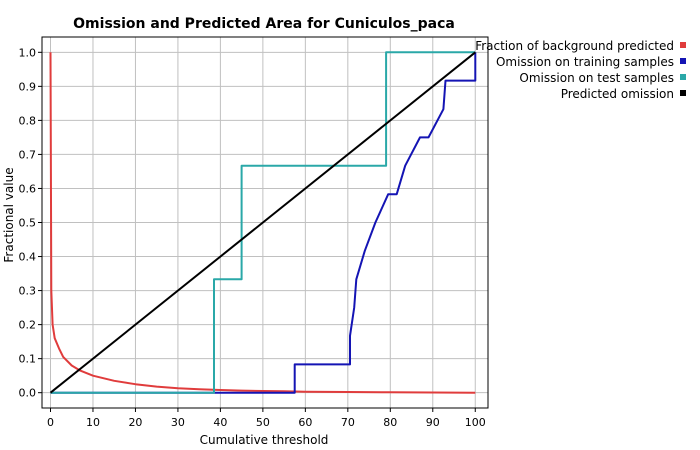  I want to click on y-tick-label: 0.1, so click(28, 359).